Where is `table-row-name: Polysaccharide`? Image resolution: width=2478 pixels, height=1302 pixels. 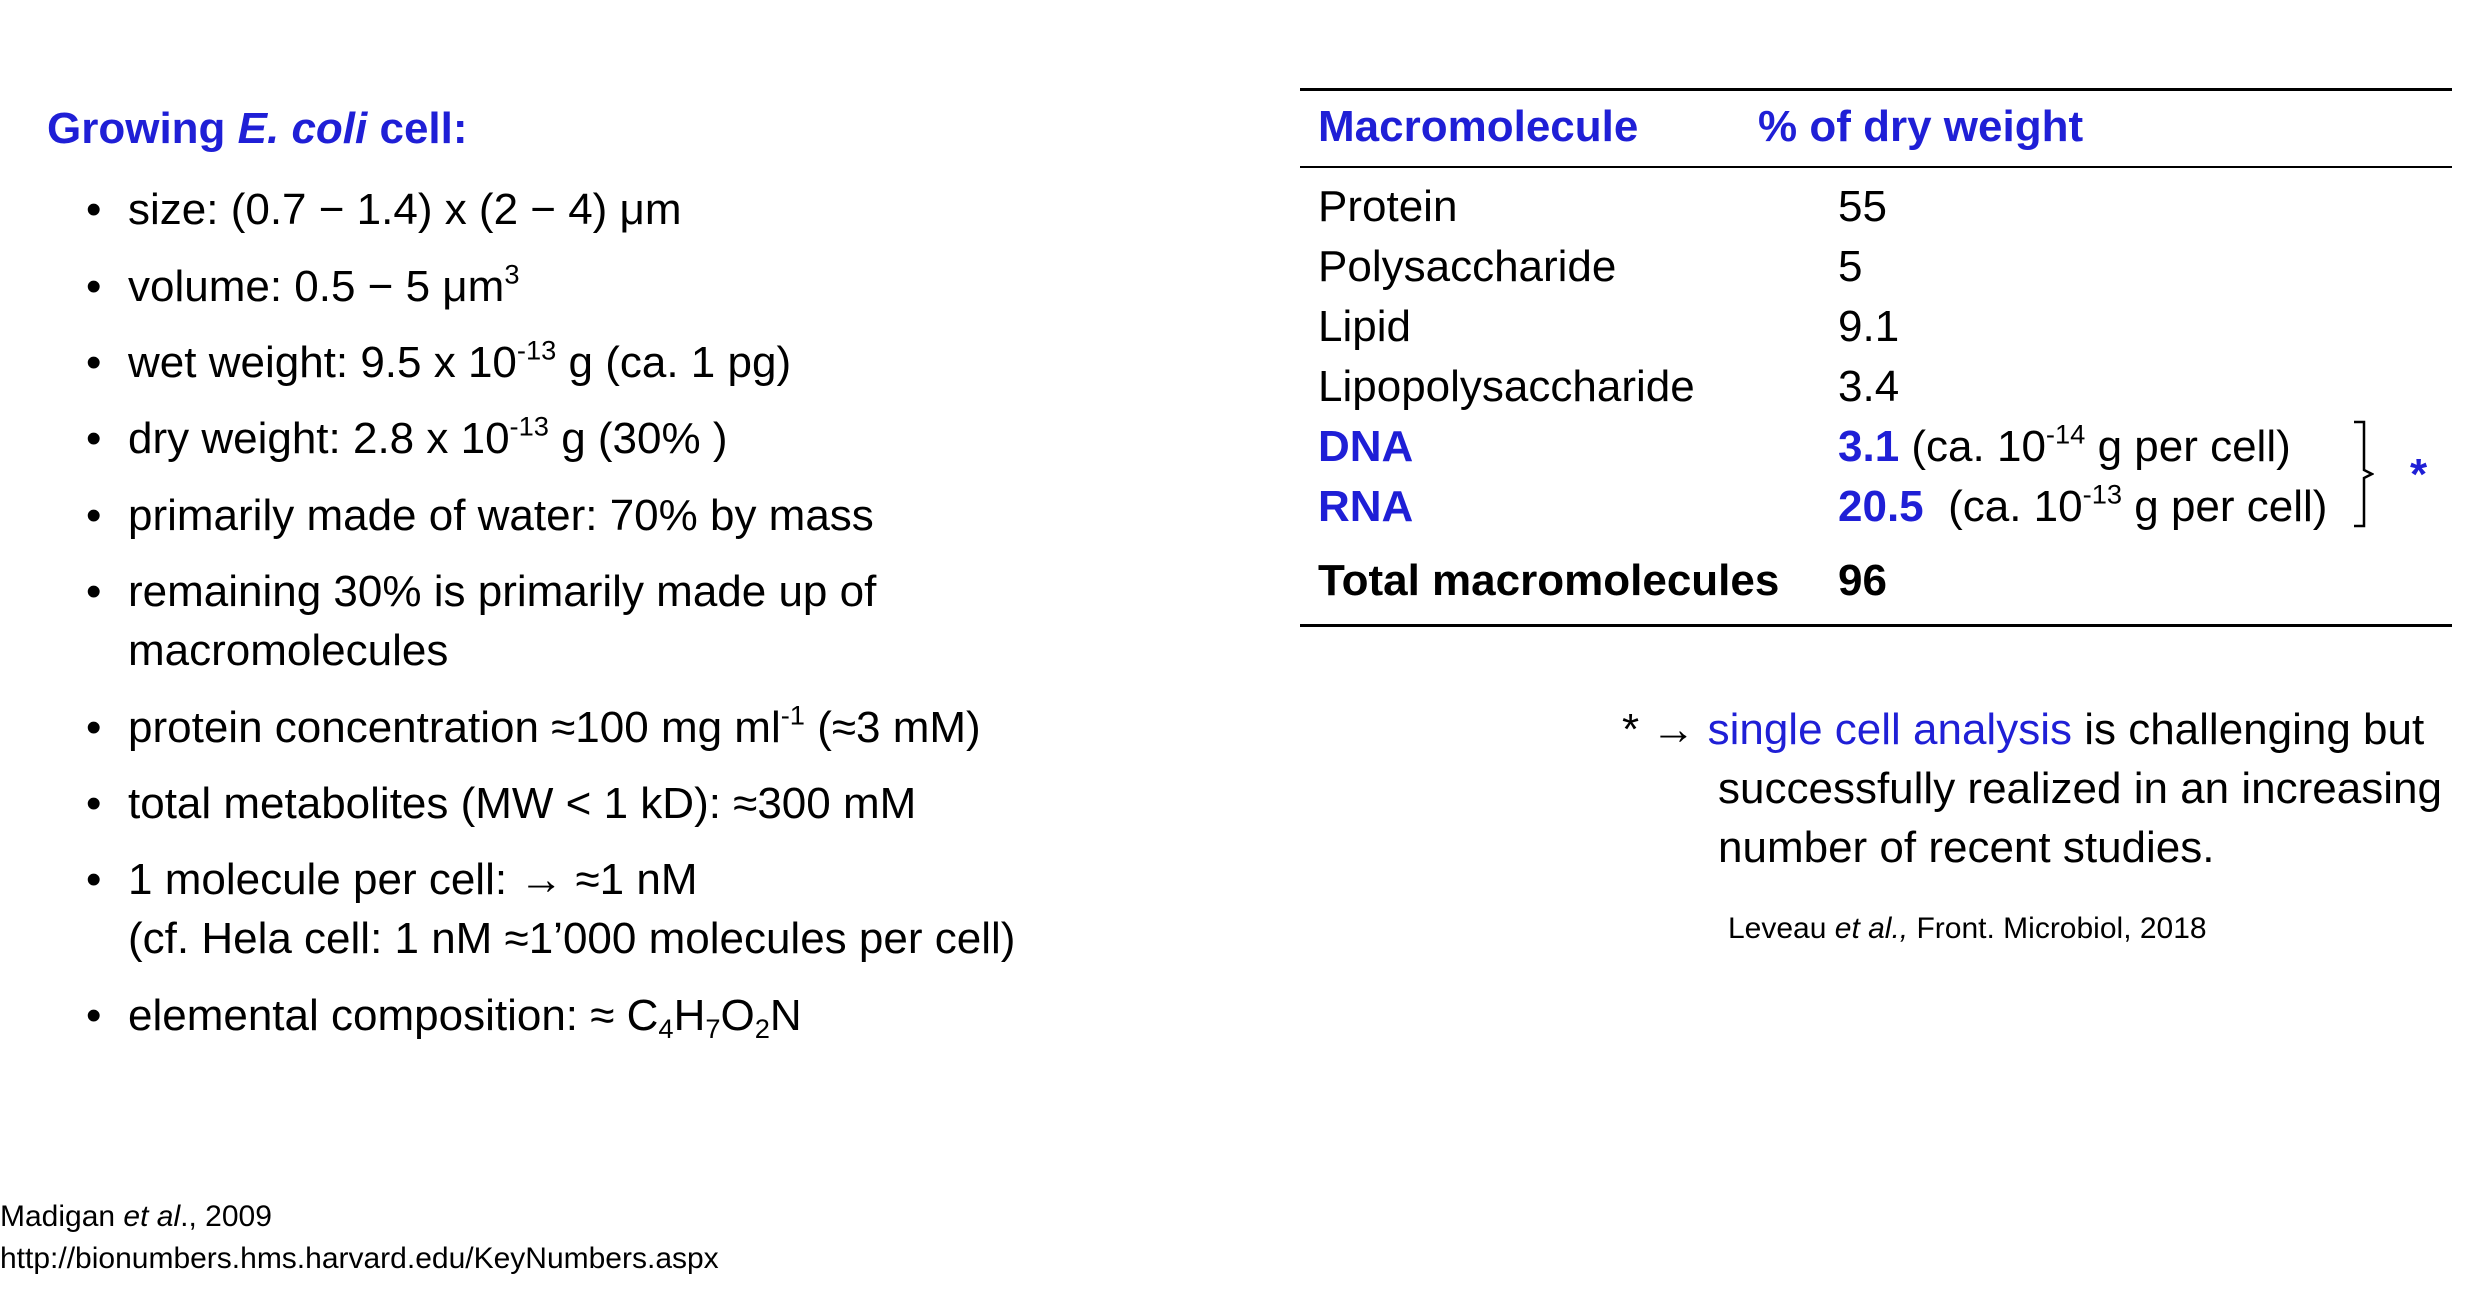
table-row-name: Polysaccharide is located at coordinates (1467, 266).